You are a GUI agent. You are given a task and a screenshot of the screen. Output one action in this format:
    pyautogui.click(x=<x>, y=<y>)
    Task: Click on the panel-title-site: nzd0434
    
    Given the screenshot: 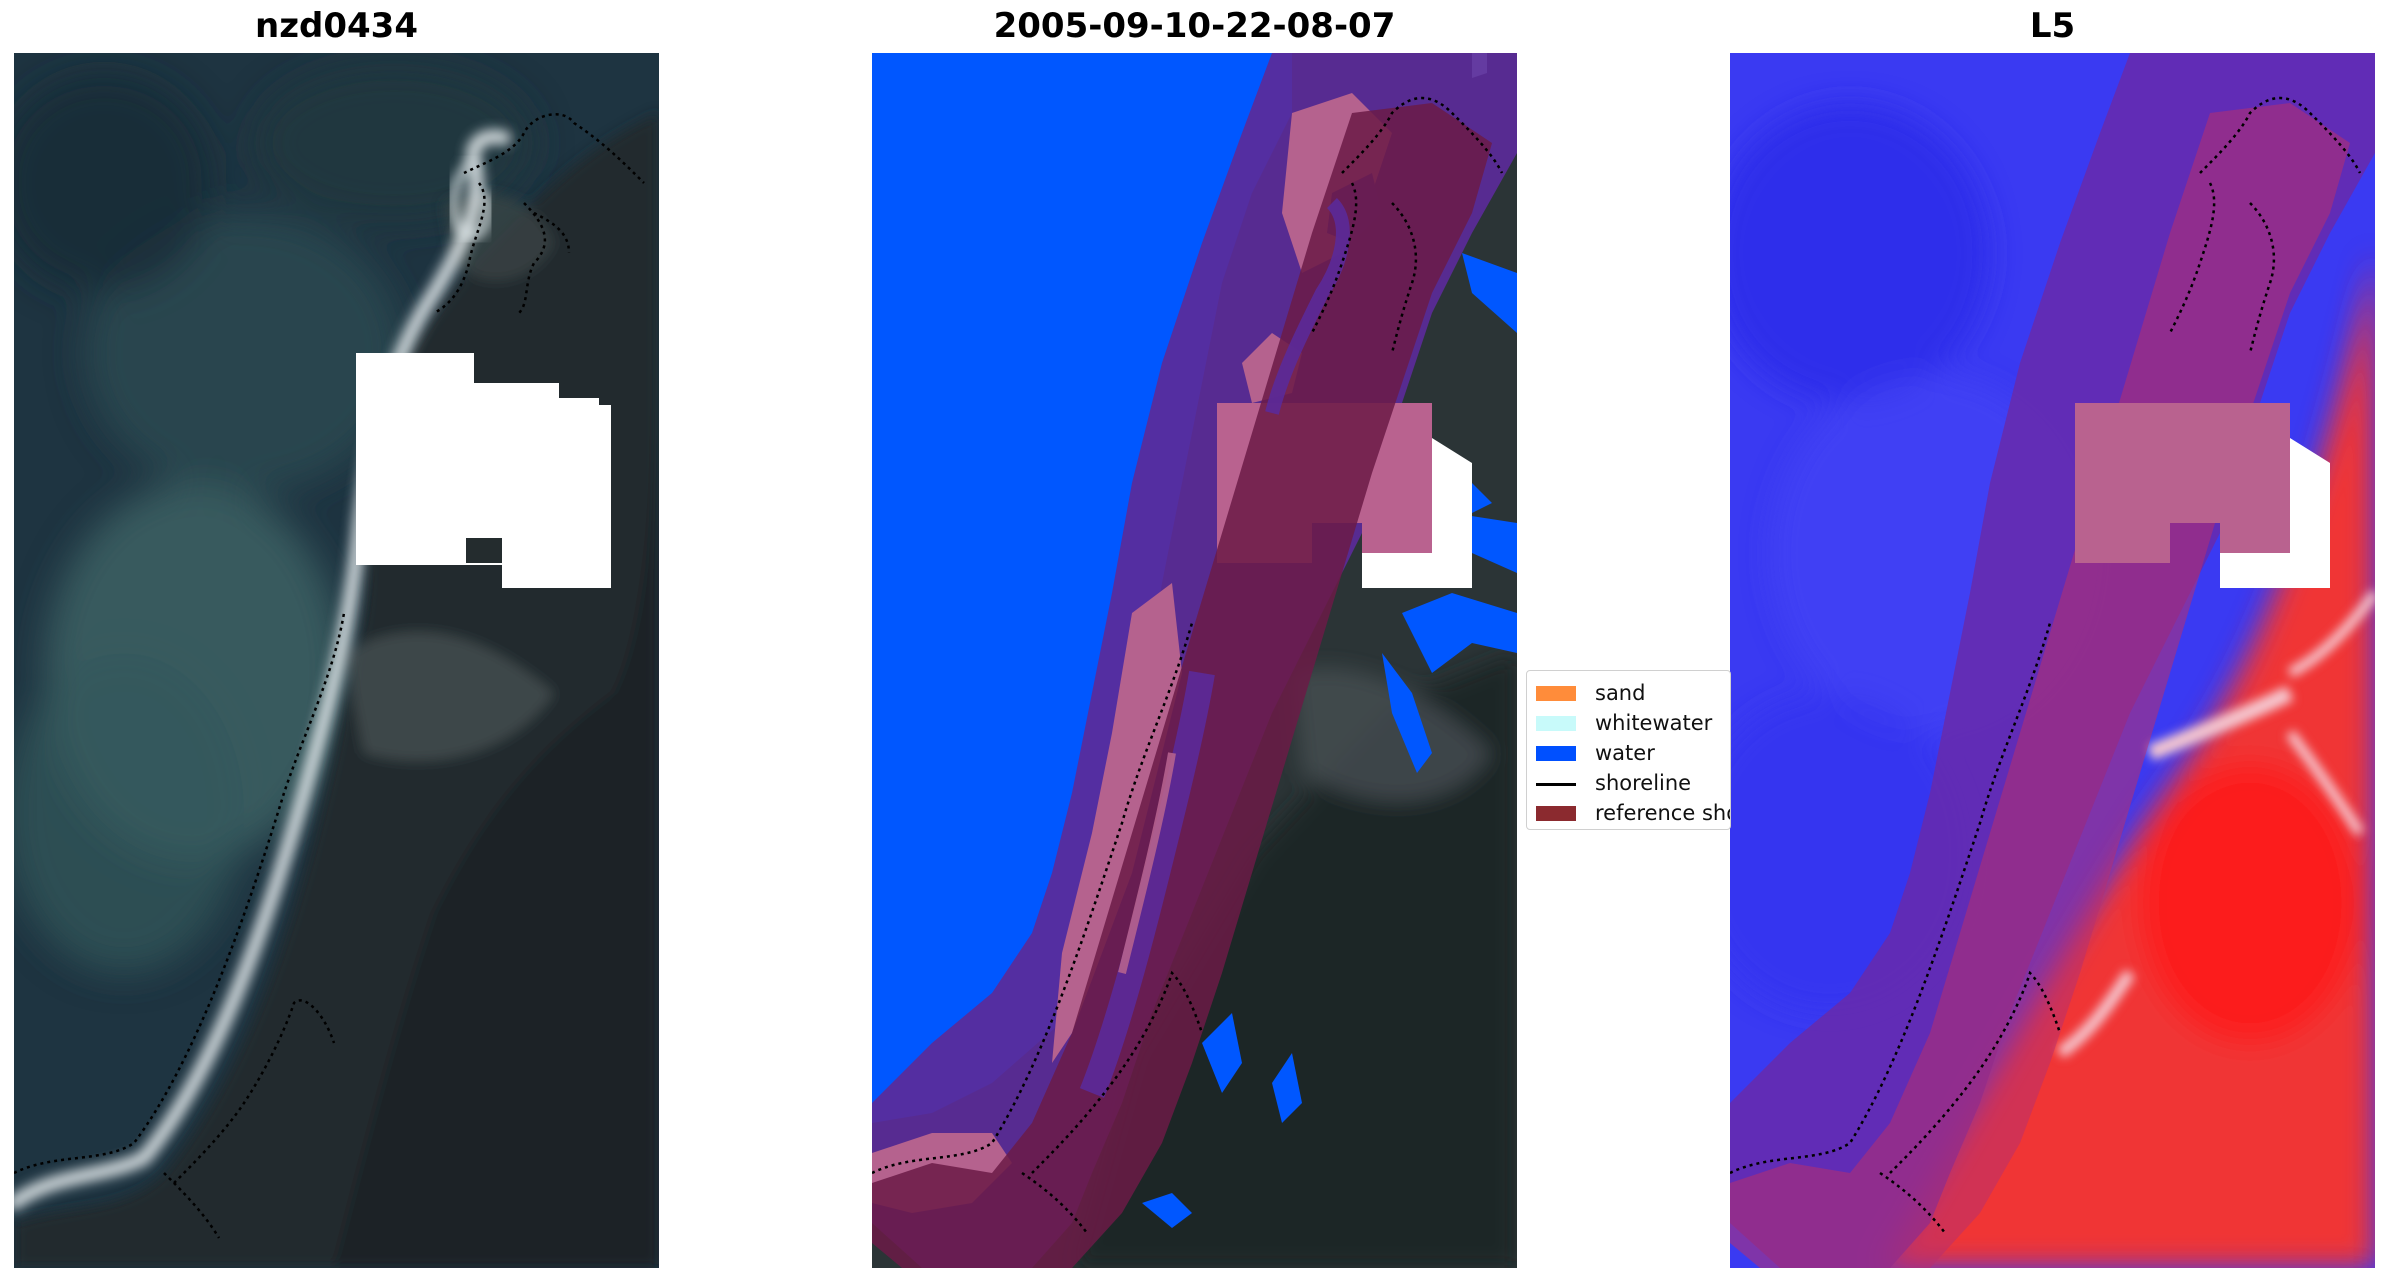 What is the action you would take?
    pyautogui.click(x=336, y=26)
    